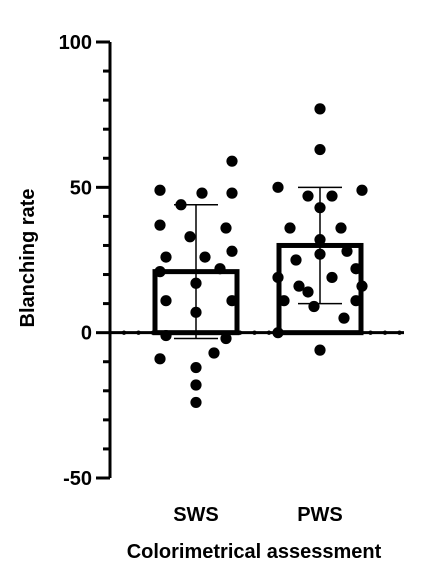  Describe the element at coordinates (75, 43) in the screenshot. I see `y-tick-label: 100` at that location.